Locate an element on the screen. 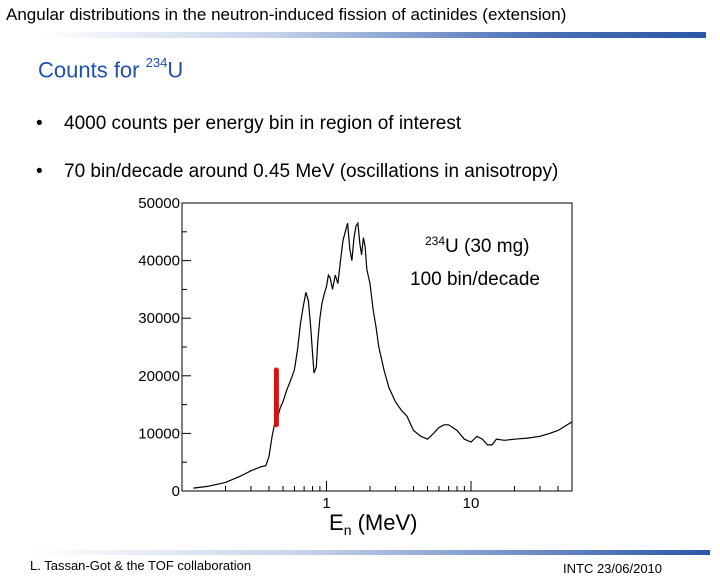 Image resolution: width=720 pixels, height=579 pixels. footer-author: L. Tassan-Got & the TOF collaboration is located at coordinates (141, 565).